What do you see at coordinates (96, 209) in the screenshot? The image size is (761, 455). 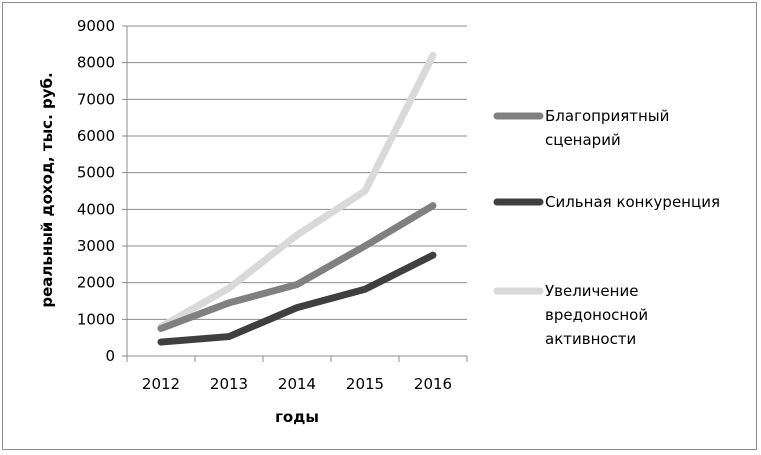 I see `y-tick-label: 4000` at bounding box center [96, 209].